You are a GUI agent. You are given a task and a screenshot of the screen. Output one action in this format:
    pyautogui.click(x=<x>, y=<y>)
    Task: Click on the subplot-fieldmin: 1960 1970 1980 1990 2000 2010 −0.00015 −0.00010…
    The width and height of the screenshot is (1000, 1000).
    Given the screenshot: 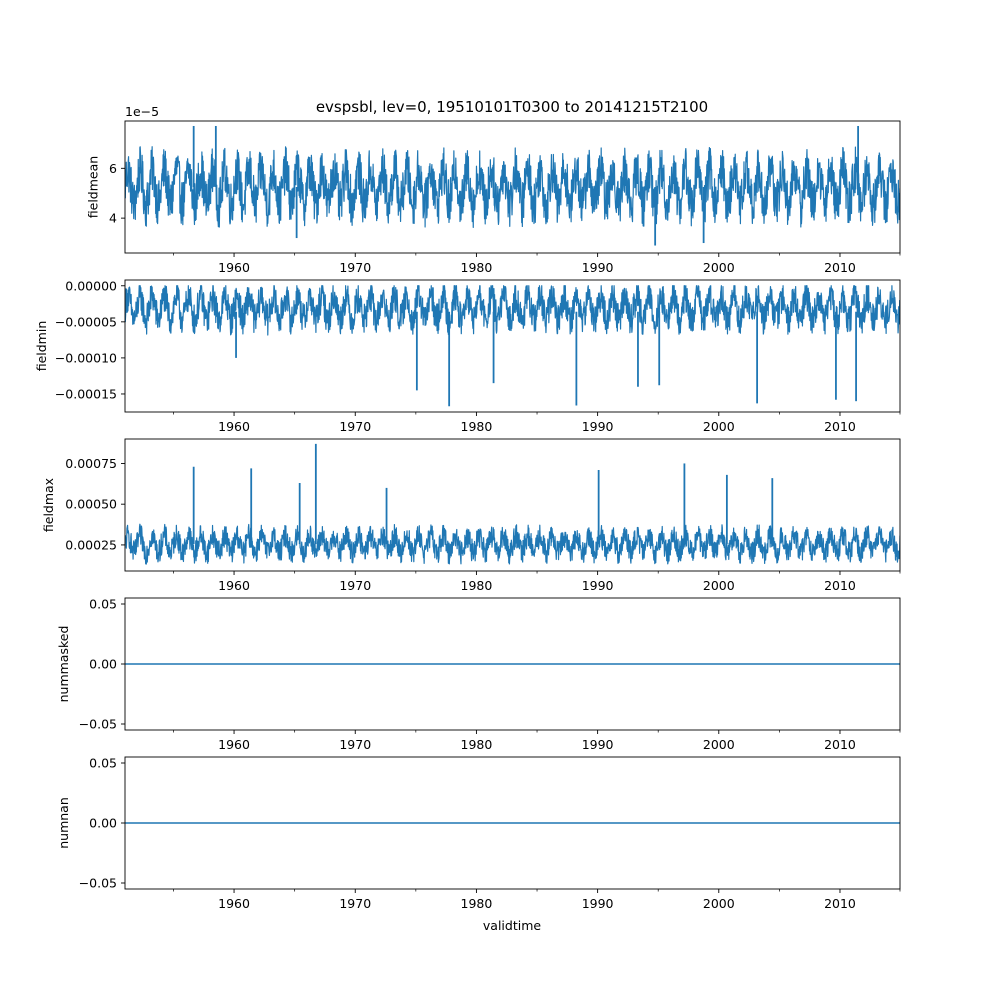 What is the action you would take?
    pyautogui.click(x=467, y=356)
    